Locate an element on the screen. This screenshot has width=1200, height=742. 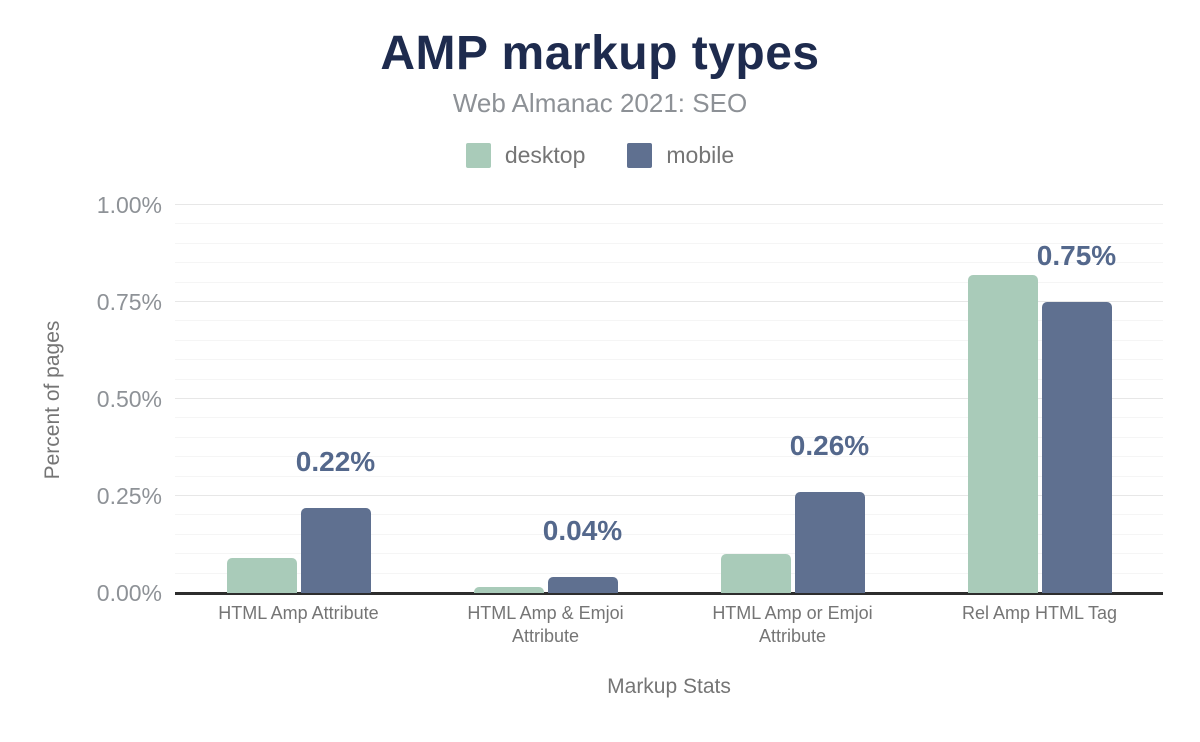
y-tick-label: 0.75% is located at coordinates (129, 302).